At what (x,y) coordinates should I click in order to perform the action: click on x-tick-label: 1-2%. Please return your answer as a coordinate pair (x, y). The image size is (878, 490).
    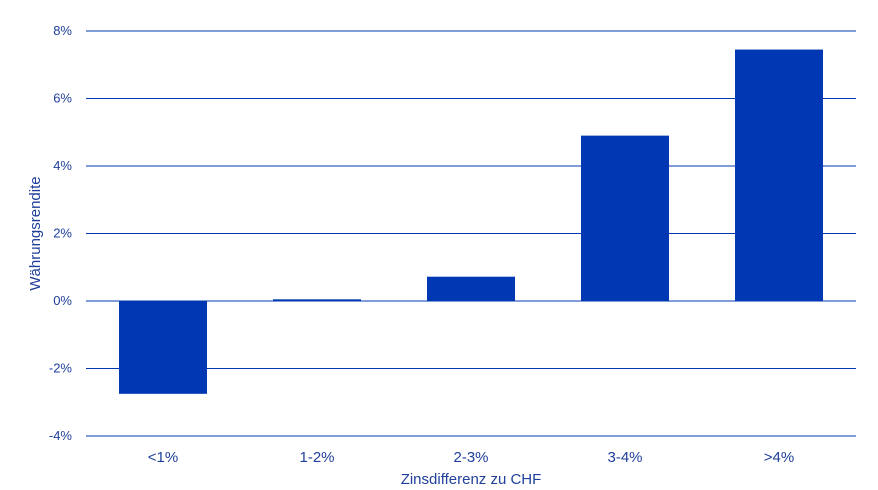
    Looking at the image, I should click on (316, 457).